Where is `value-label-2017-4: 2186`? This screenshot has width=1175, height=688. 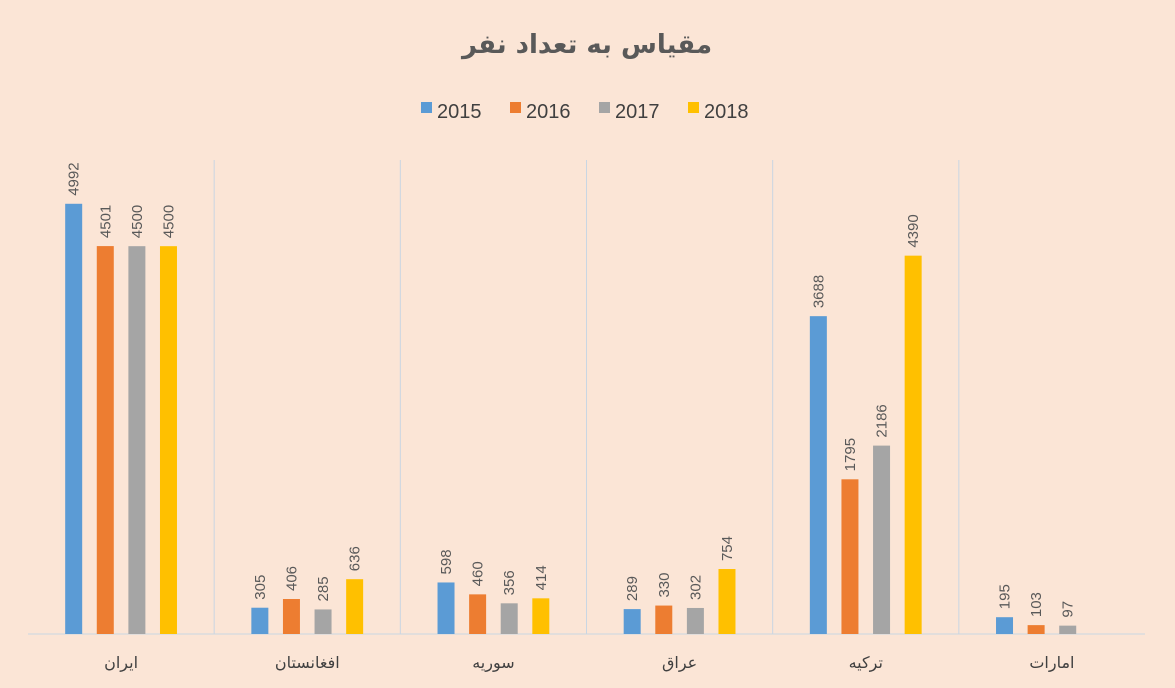
value-label-2017-4: 2186 is located at coordinates (882, 420).